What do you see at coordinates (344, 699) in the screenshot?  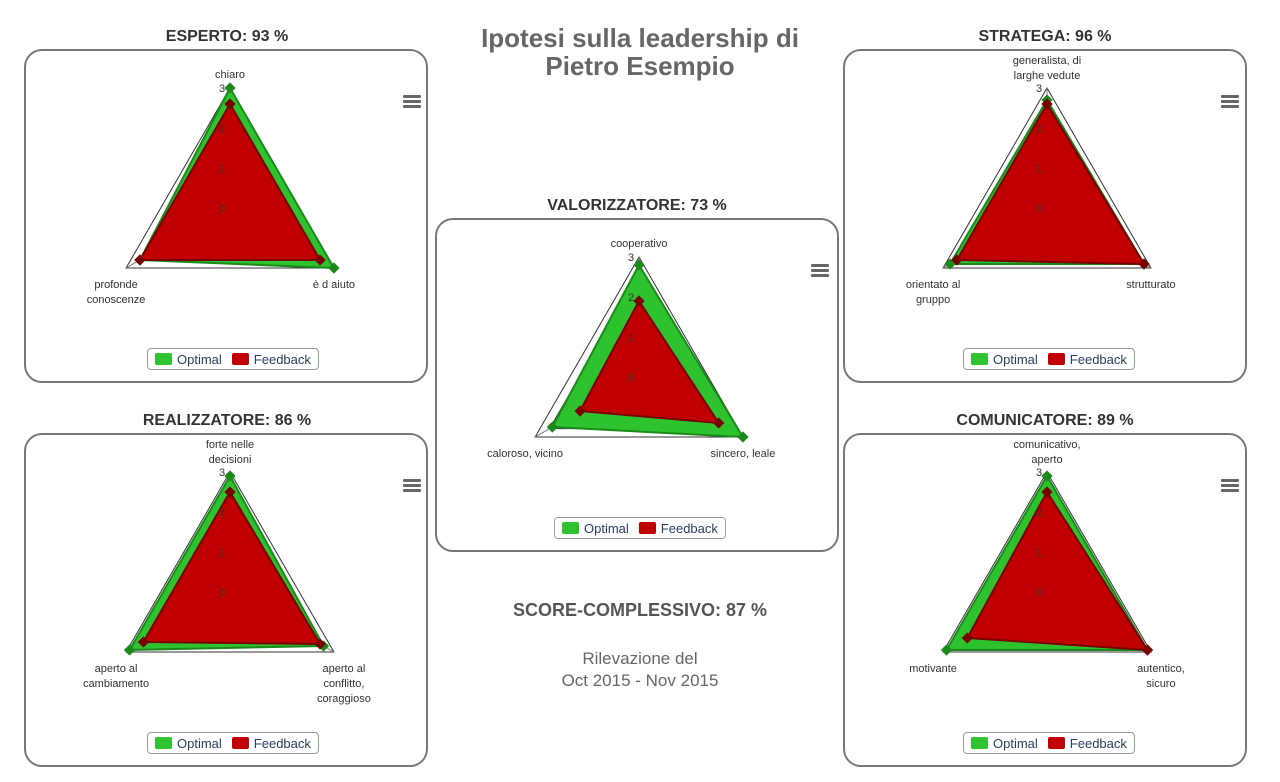 I see `axis-label: coraggioso` at bounding box center [344, 699].